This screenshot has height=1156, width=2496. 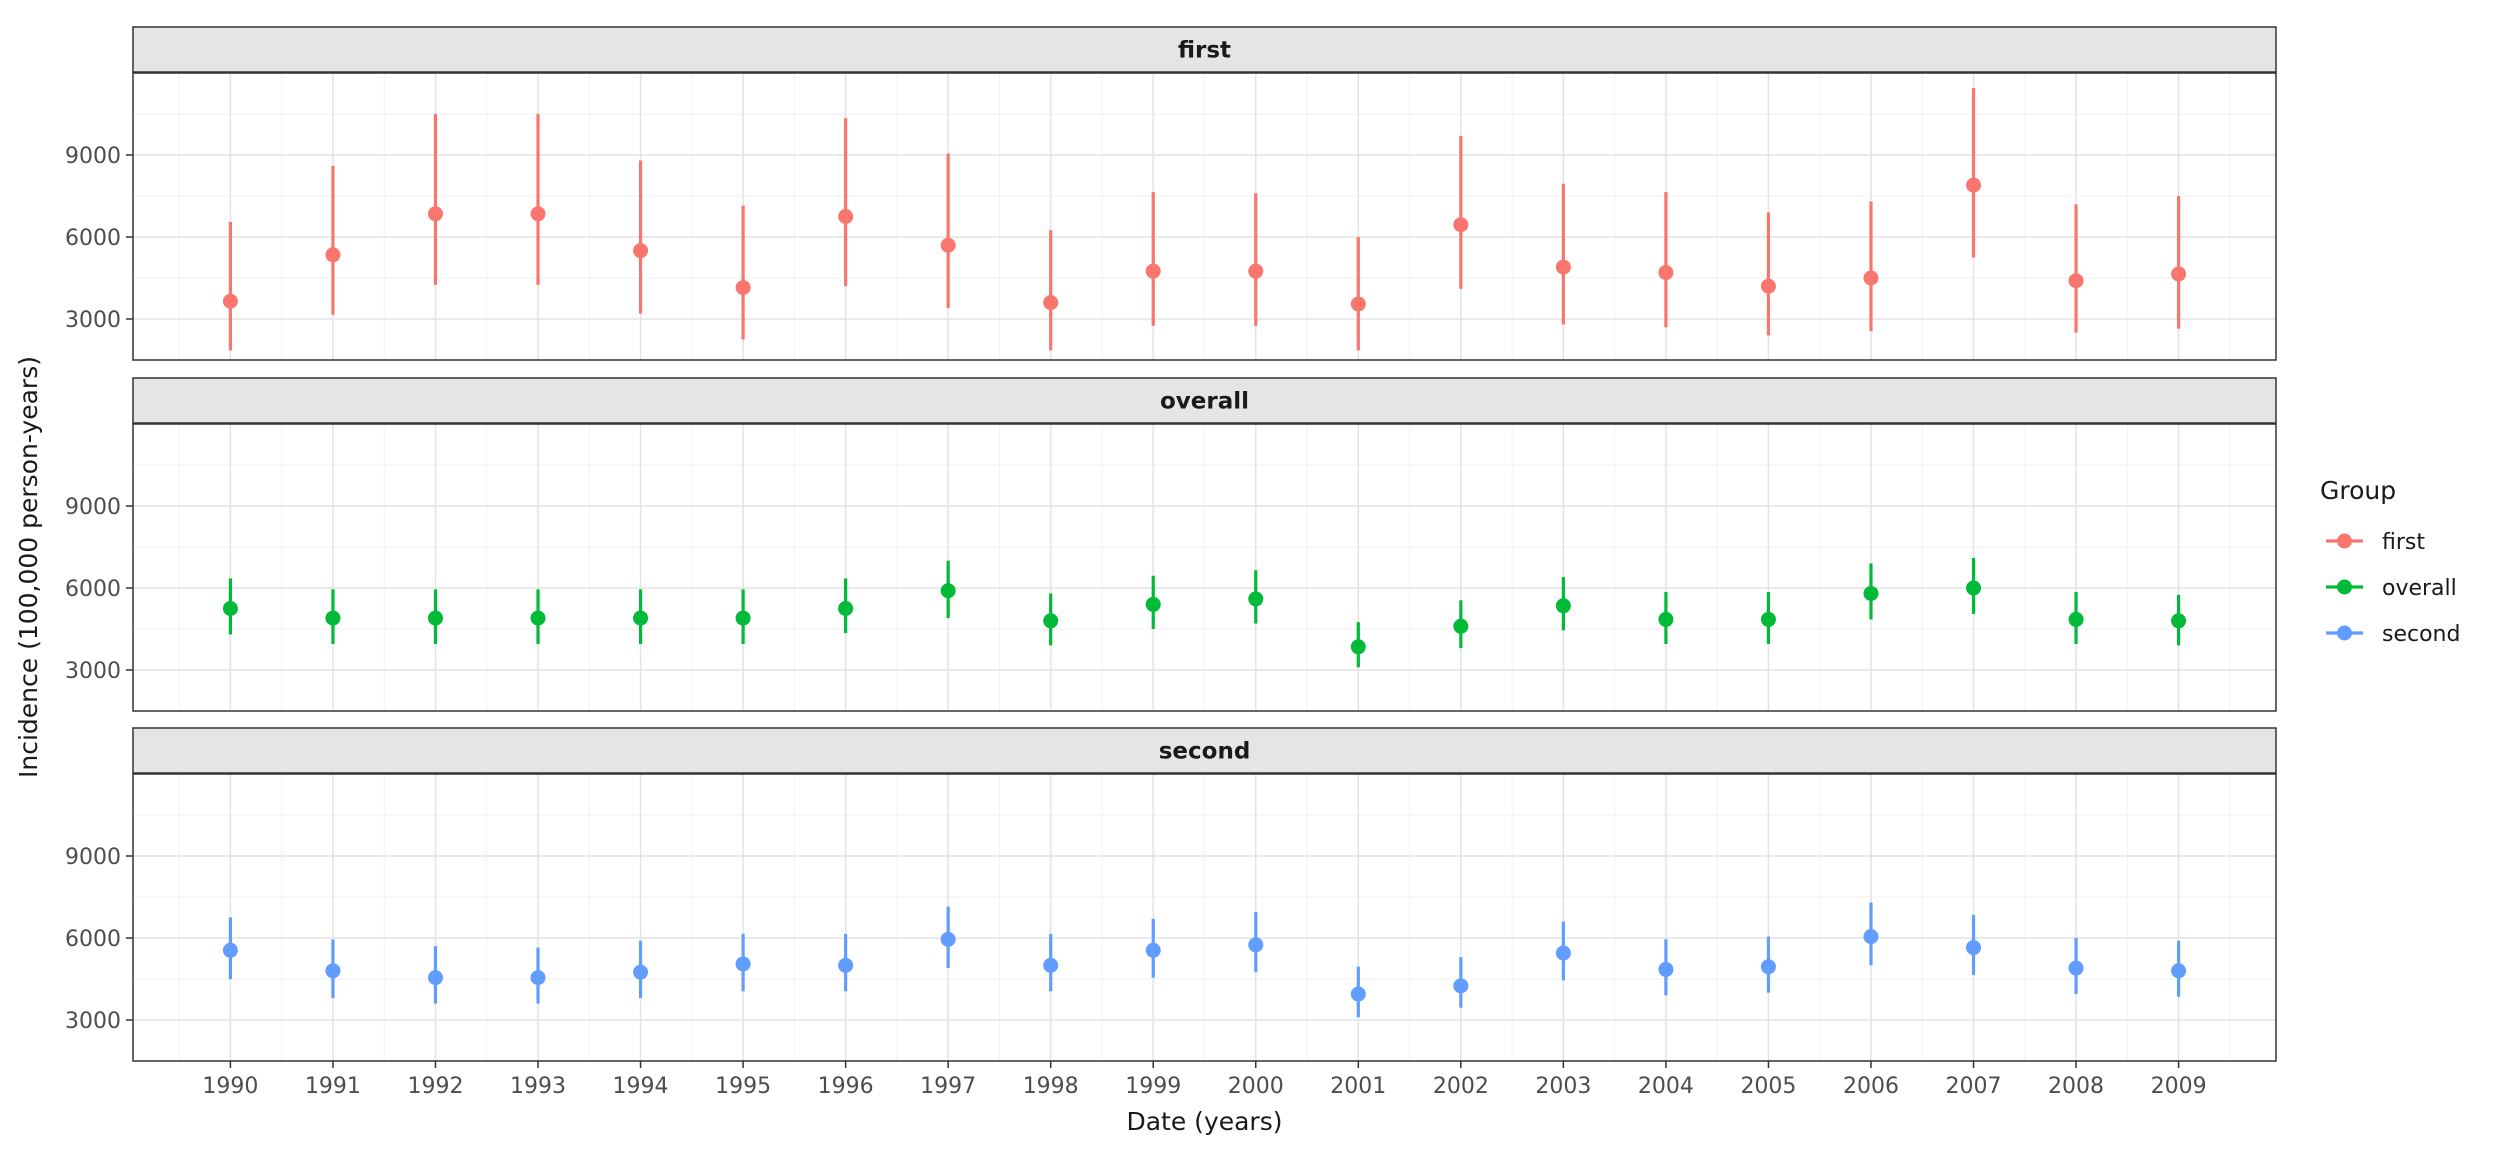 I want to click on facet-strip-label: first, so click(x=1204, y=51).